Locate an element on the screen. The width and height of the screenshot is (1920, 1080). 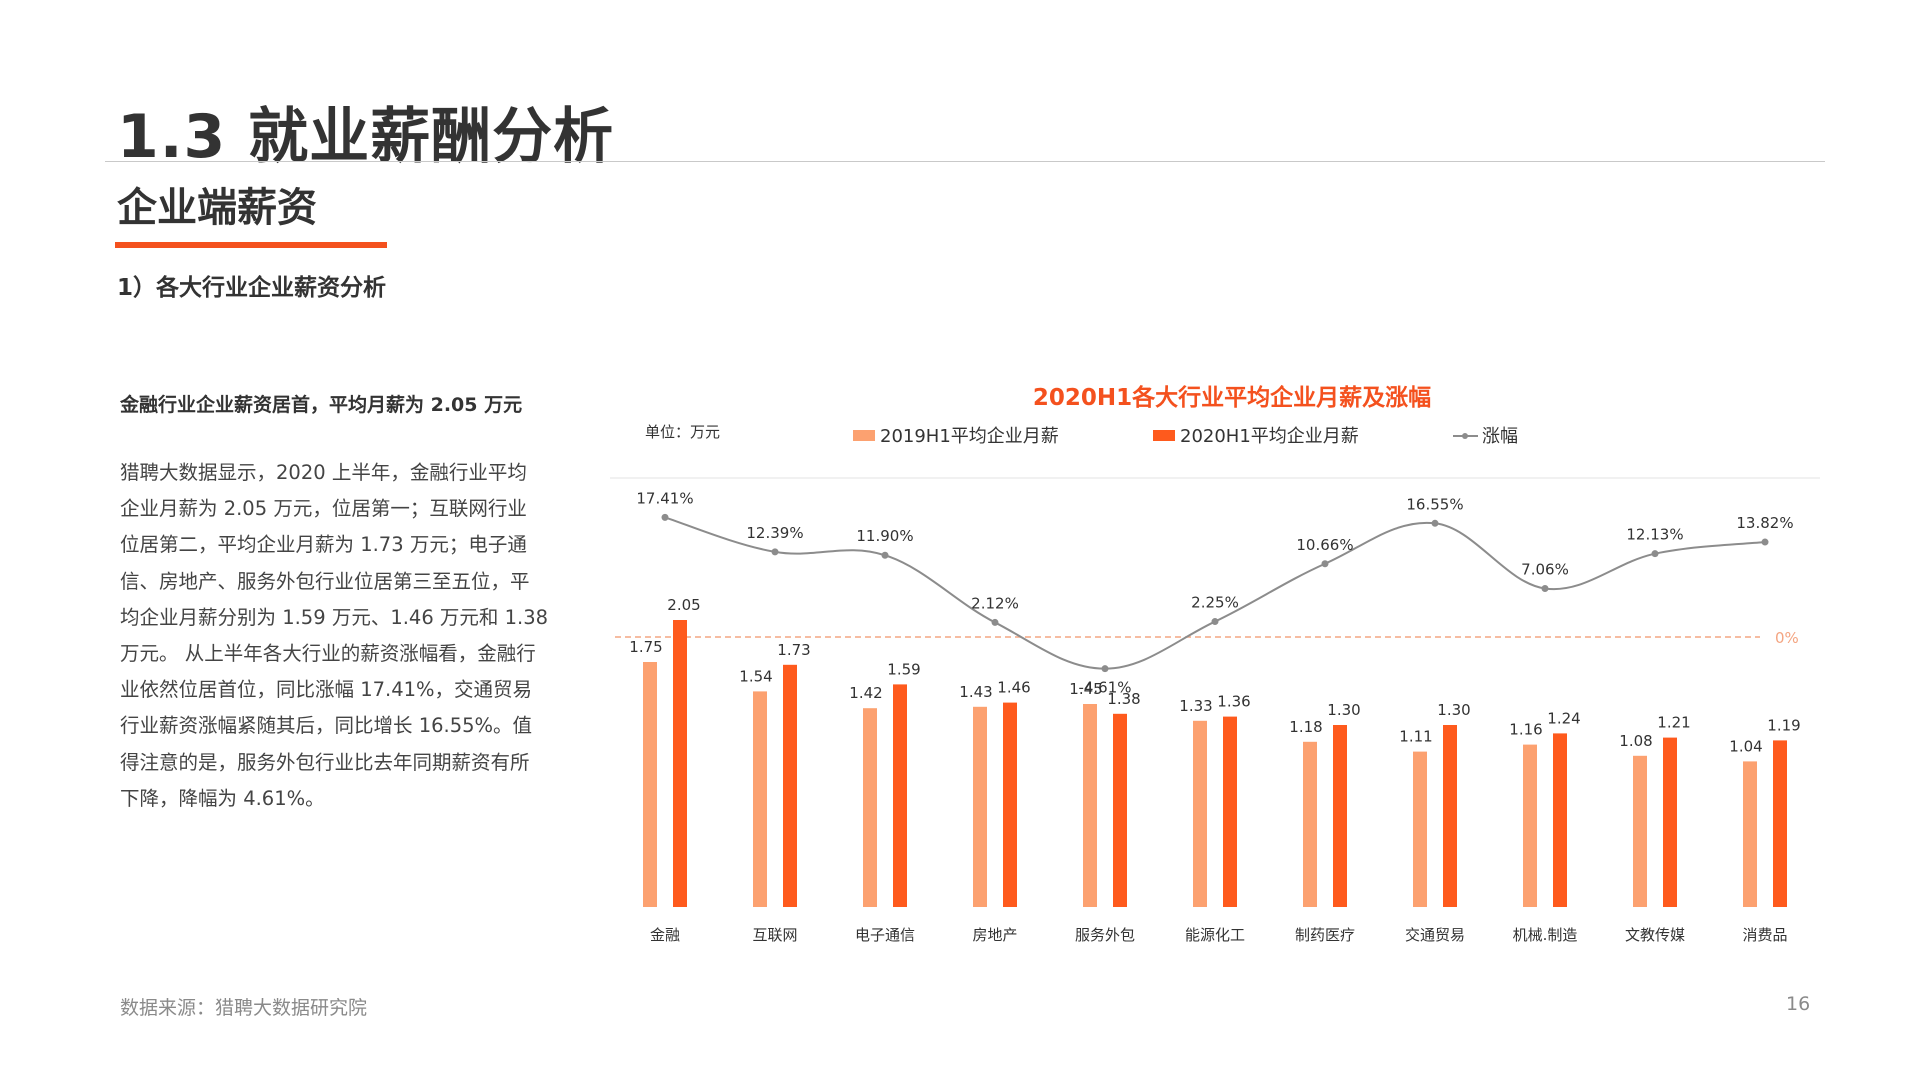
growth-label: 2.12% is located at coordinates (995, 603).